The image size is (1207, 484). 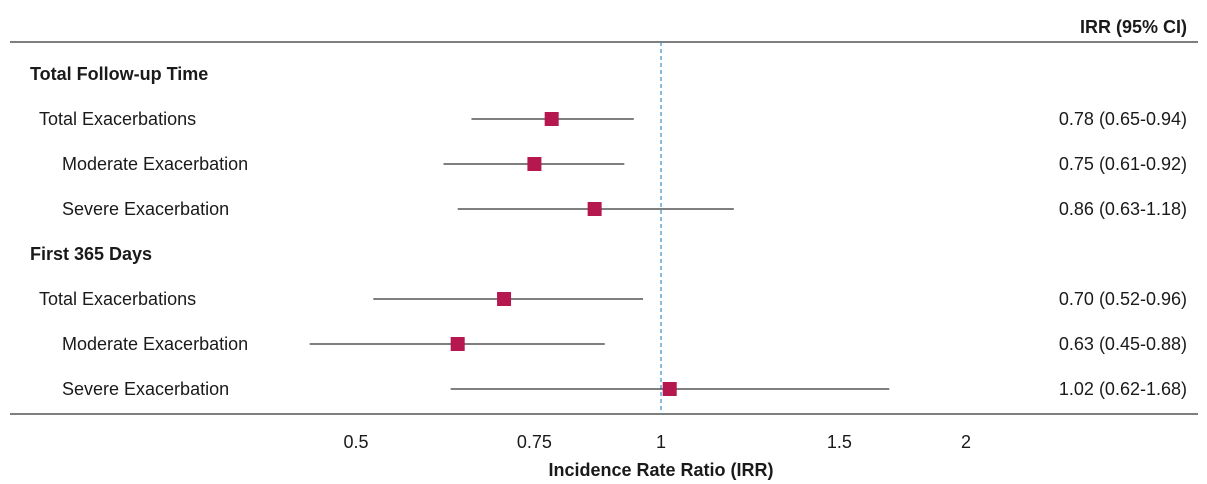 I want to click on irr-ci-value: 0.78 (0.65-0.94), so click(x=1123, y=119).